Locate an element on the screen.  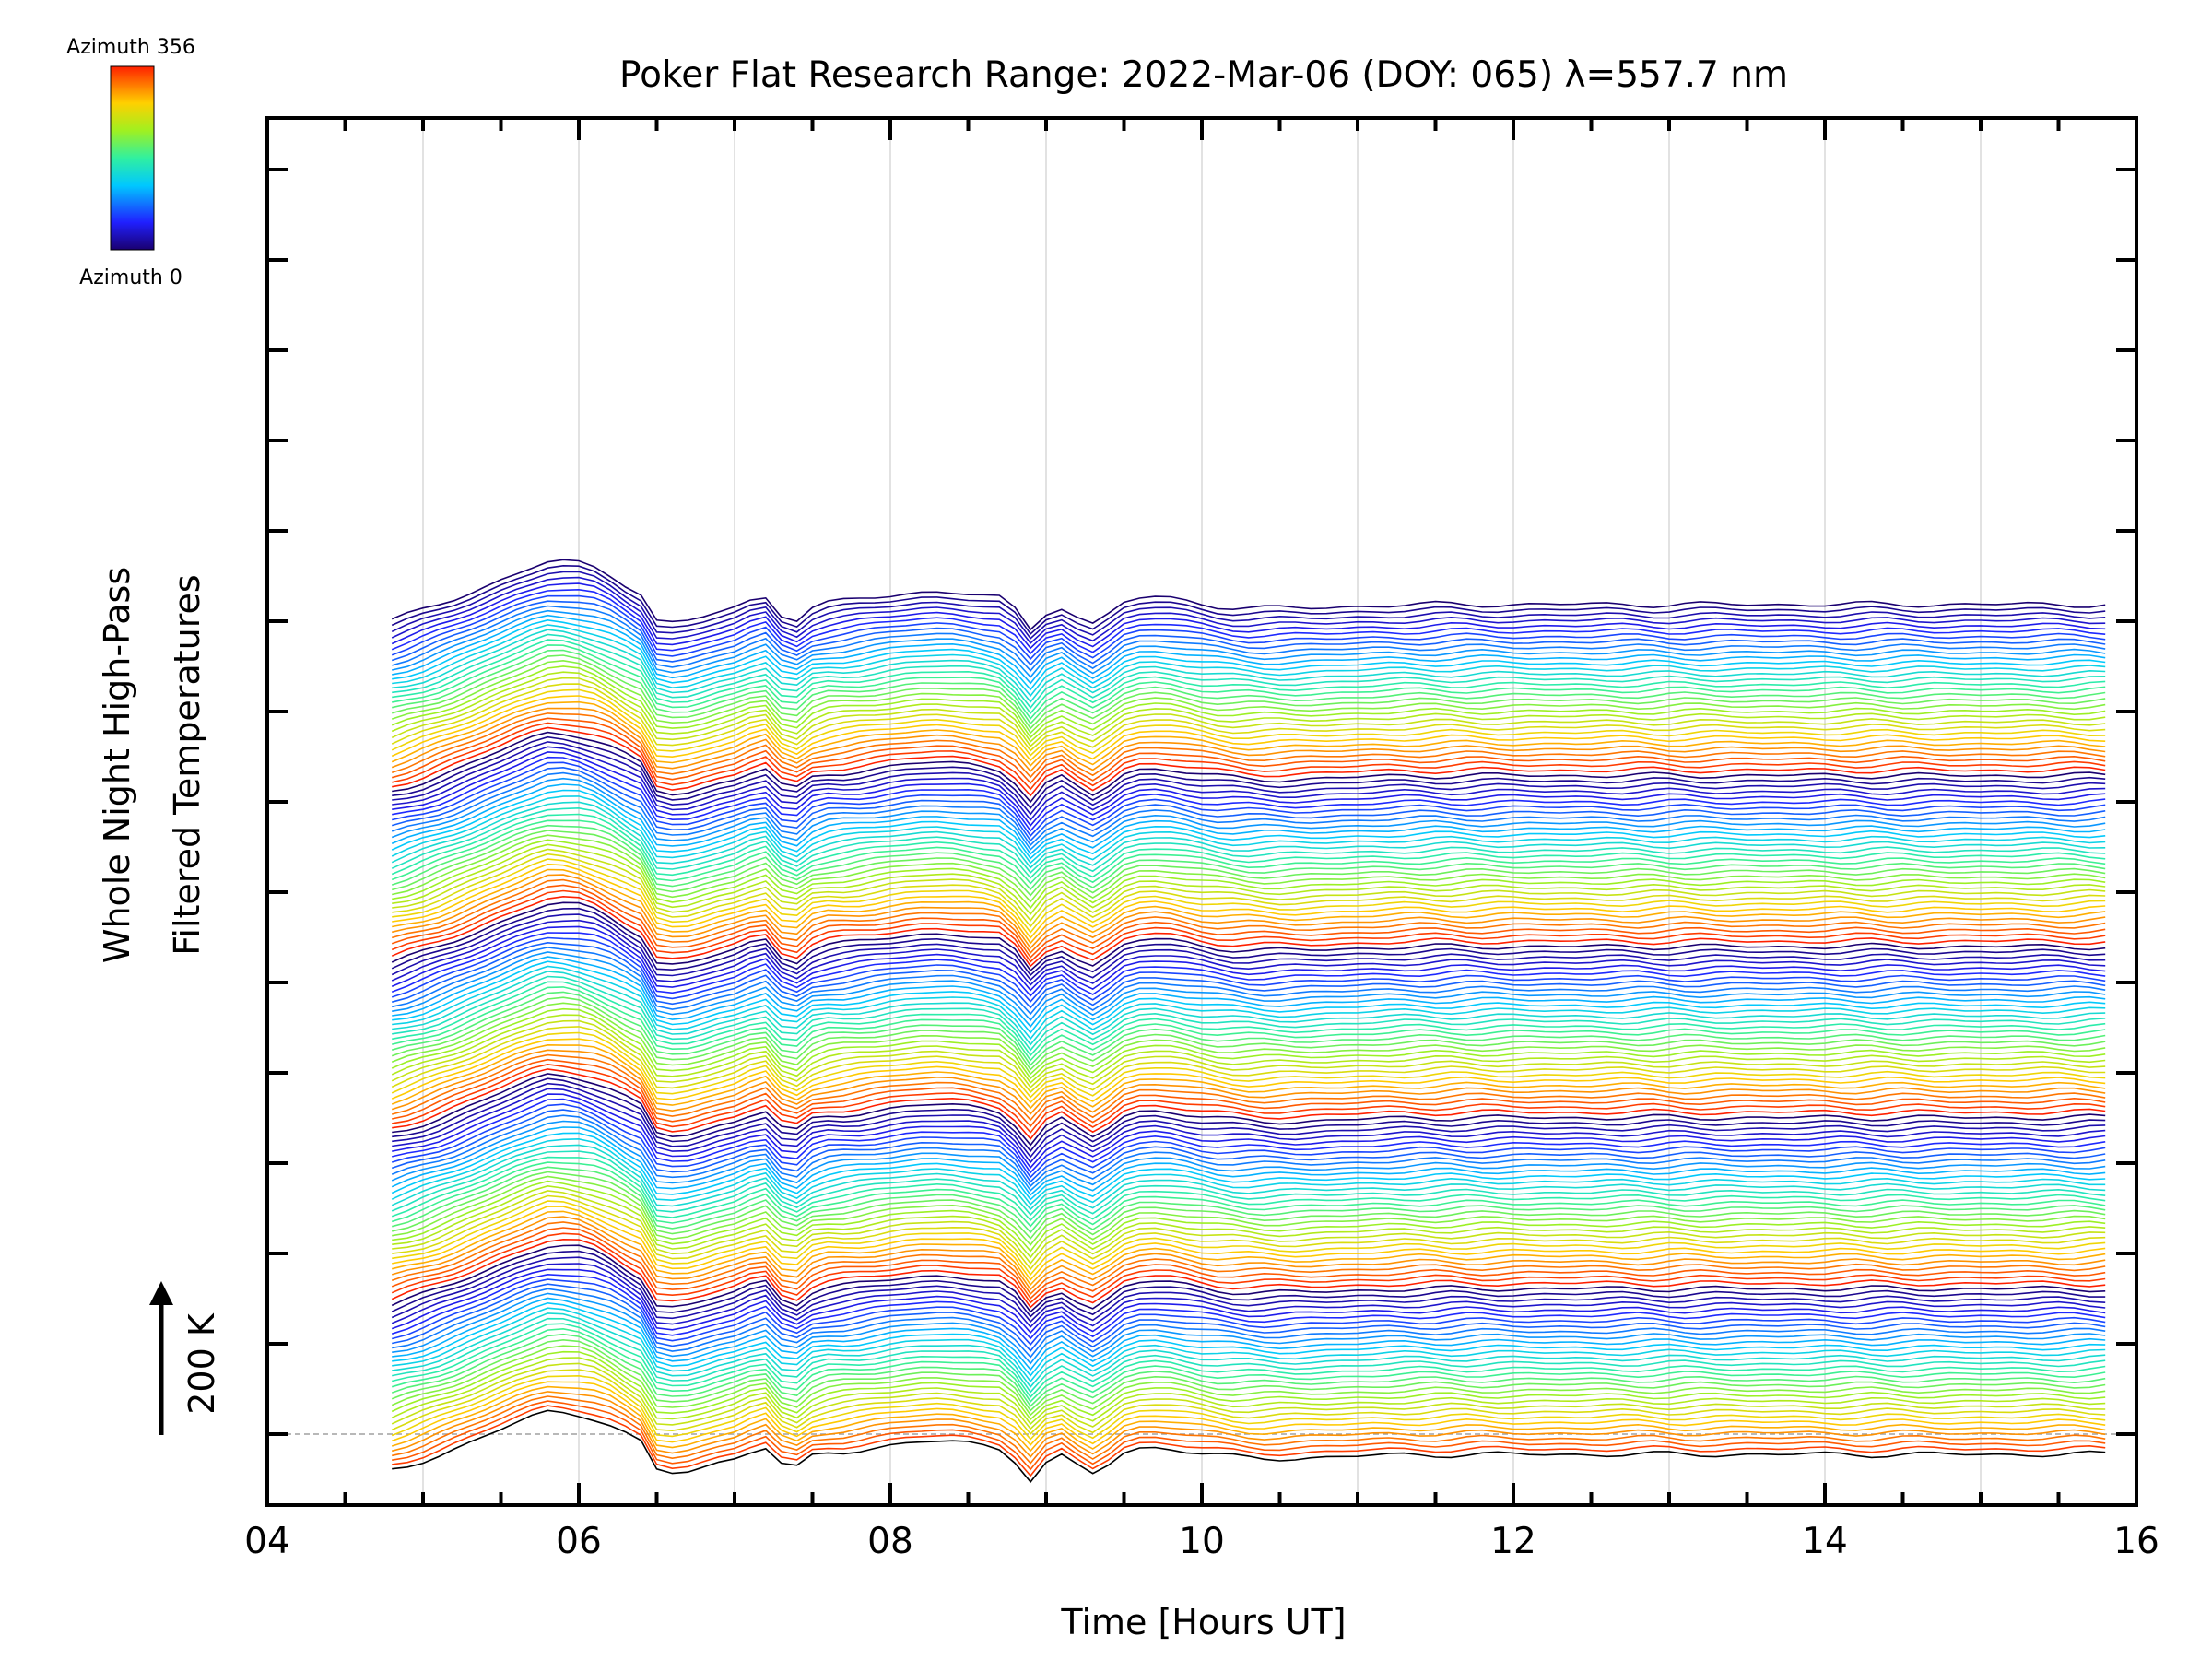
y-axis-label-line2: Filtered Temperatures is located at coordinates (187, 764).